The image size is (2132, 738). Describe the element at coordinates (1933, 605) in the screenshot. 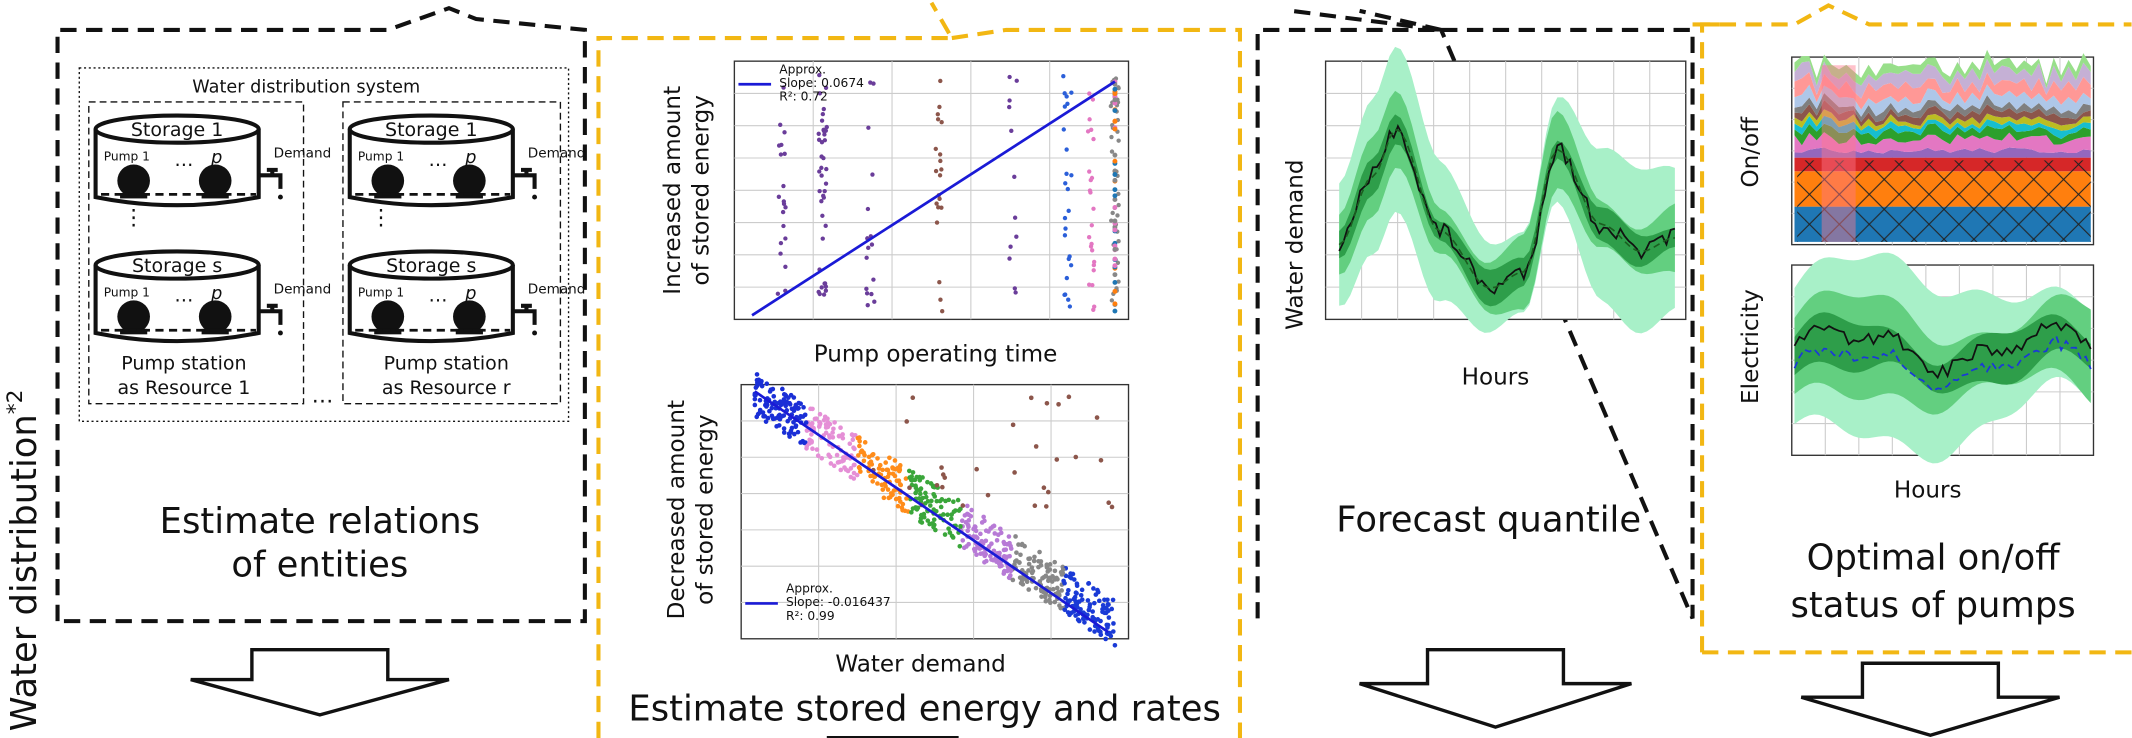

I see `caption: status of pumps` at that location.